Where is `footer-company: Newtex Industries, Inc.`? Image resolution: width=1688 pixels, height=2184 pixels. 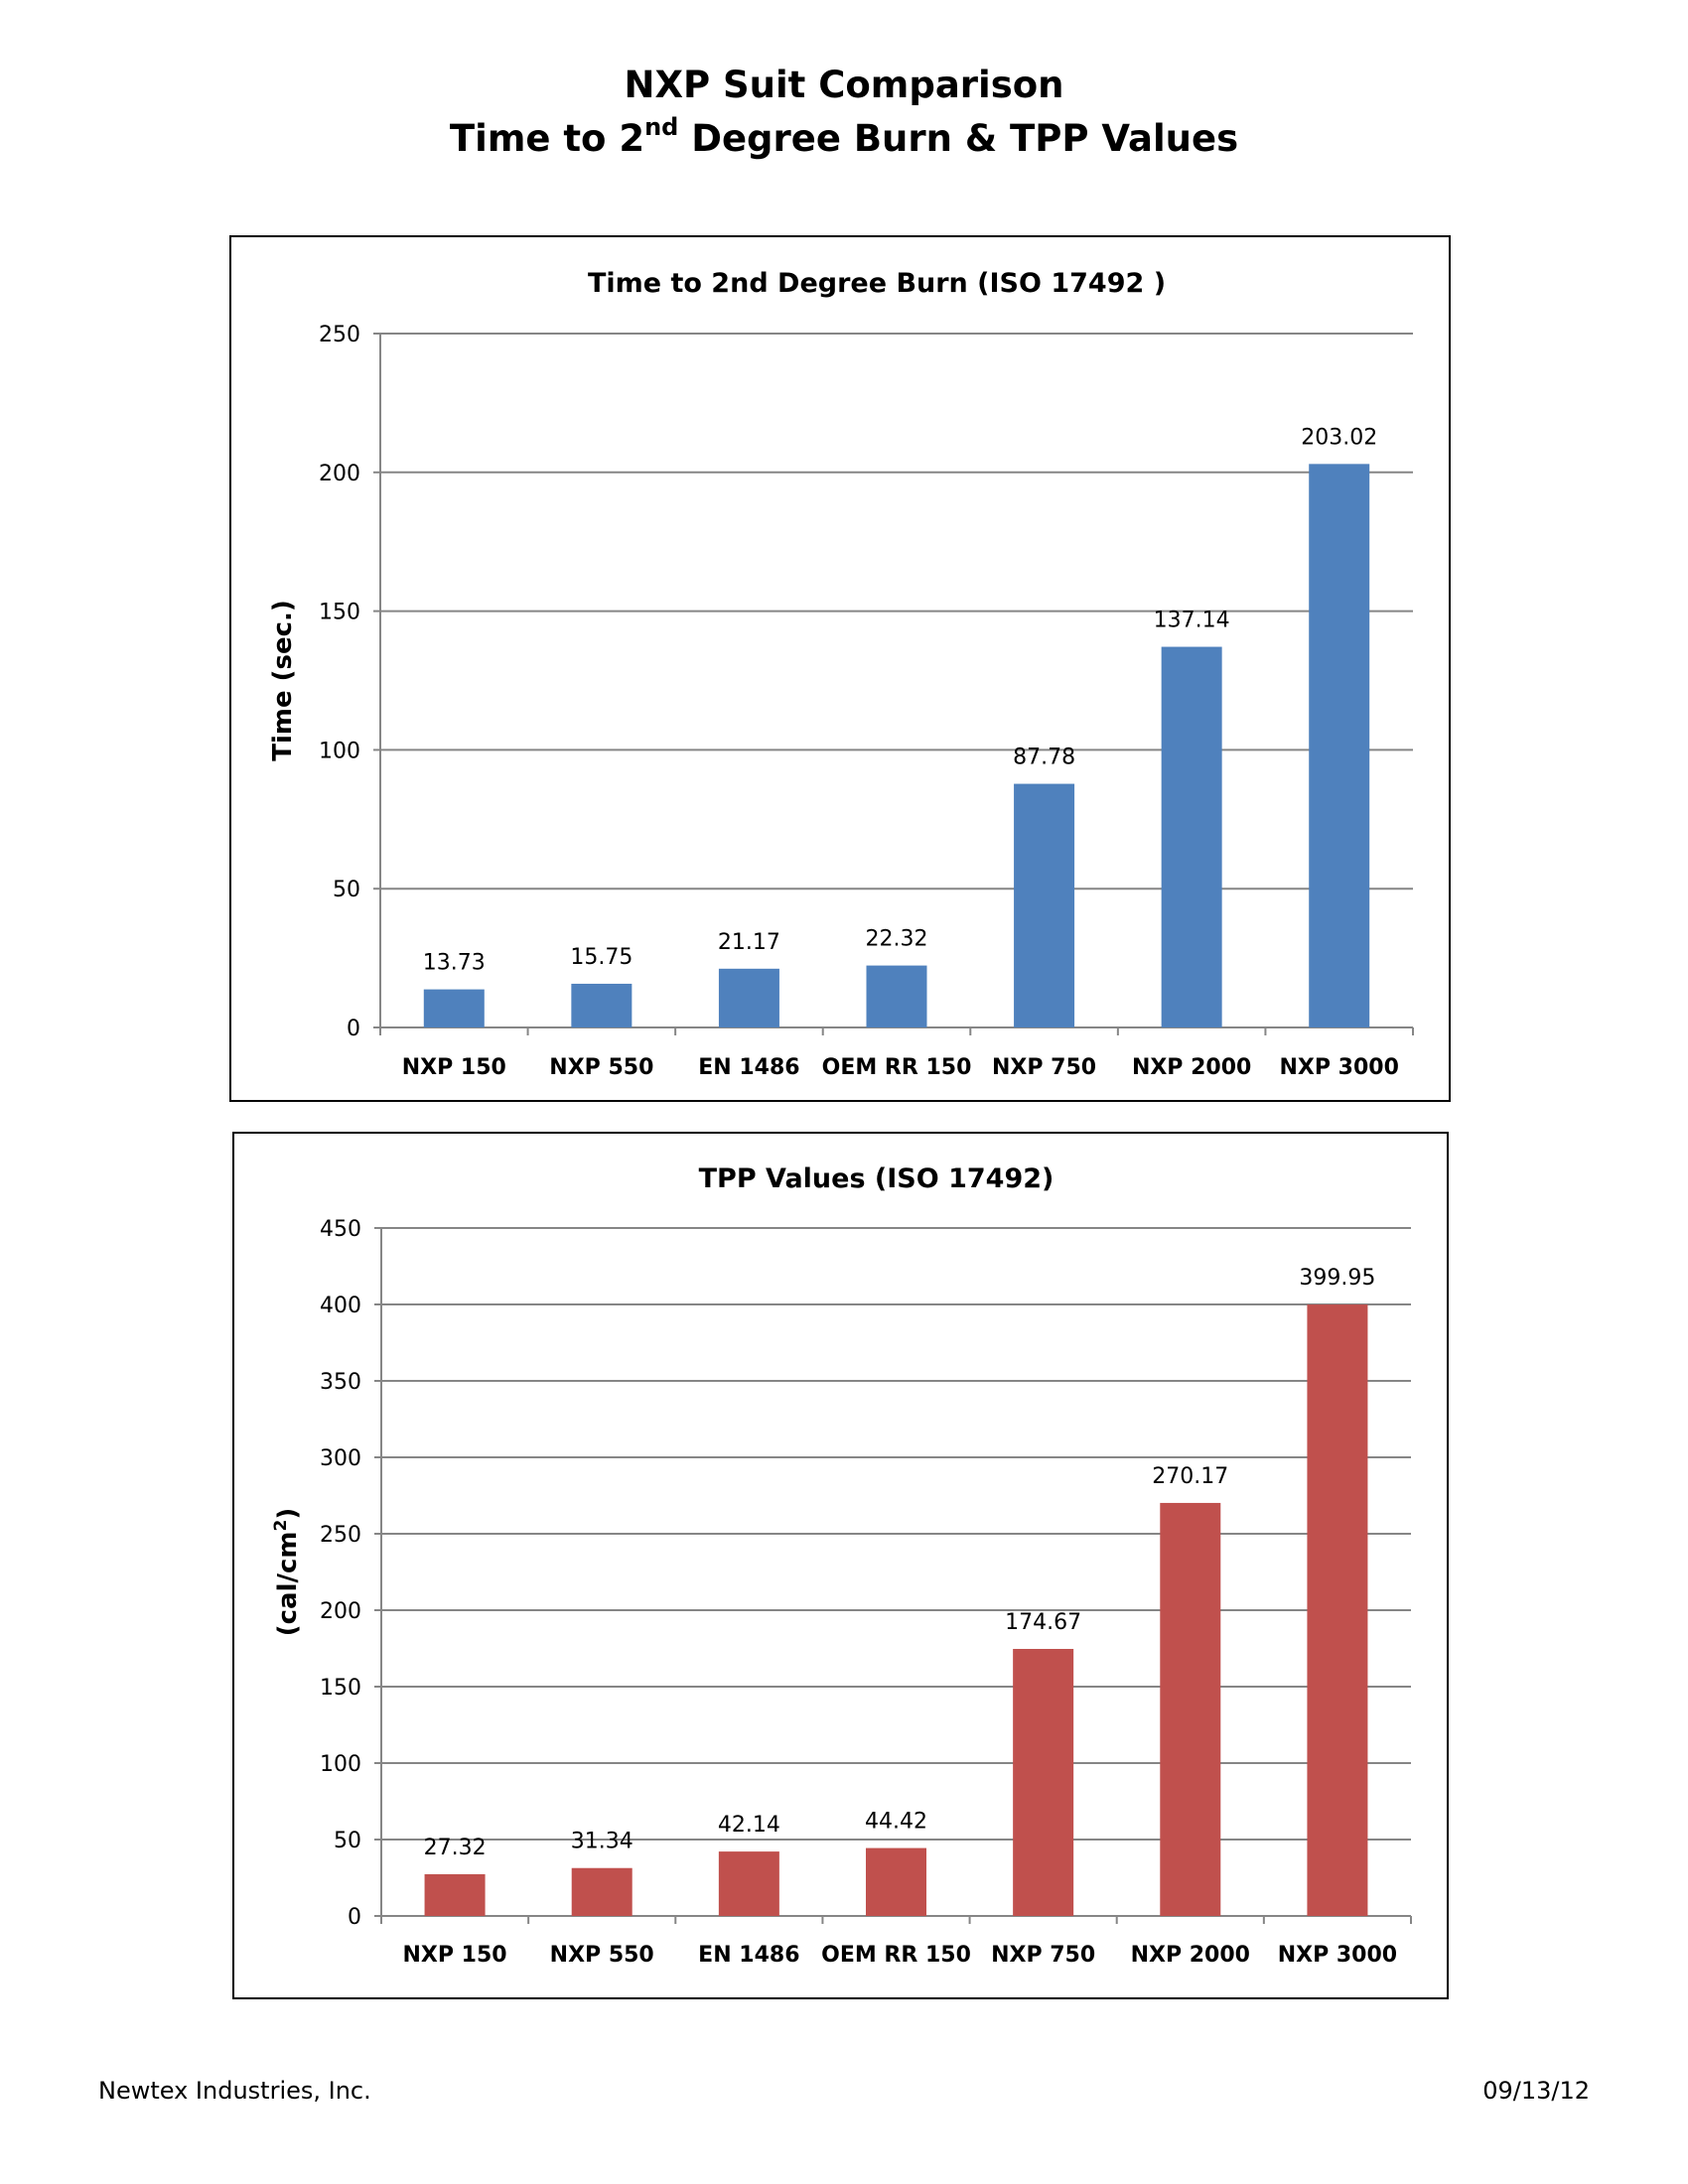 footer-company: Newtex Industries, Inc. is located at coordinates (234, 2091).